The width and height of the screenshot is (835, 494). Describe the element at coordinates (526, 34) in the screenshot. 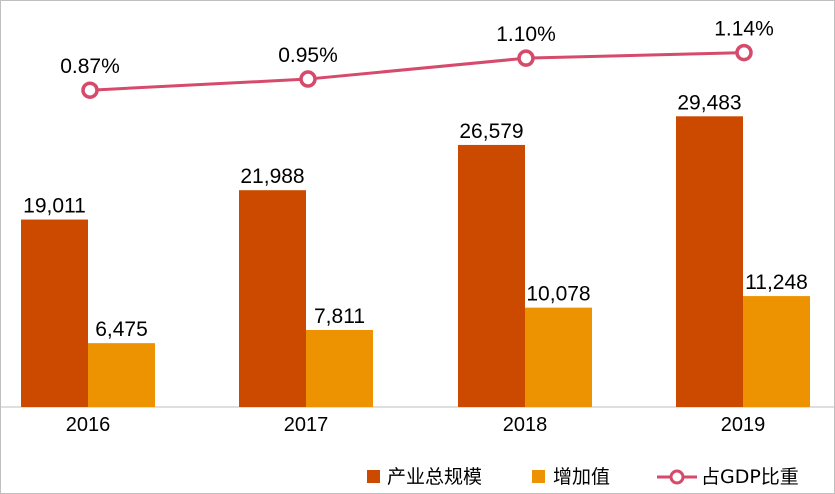

I see `data-label-gdp-share-2018: 1.10%` at that location.